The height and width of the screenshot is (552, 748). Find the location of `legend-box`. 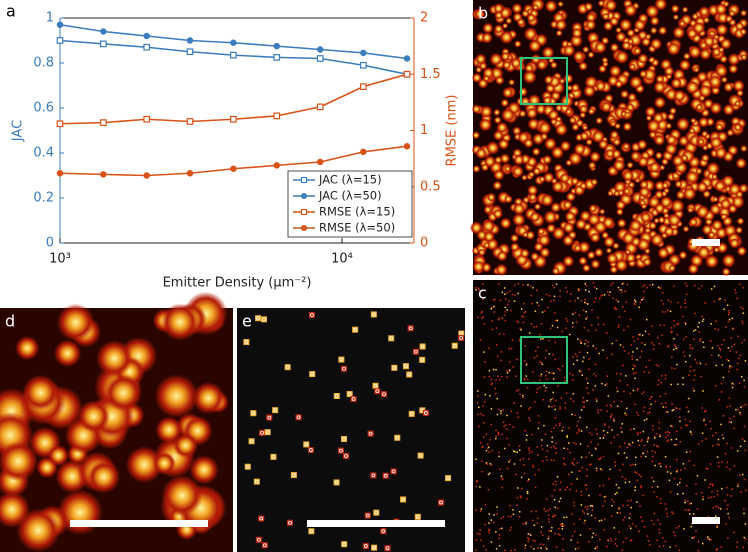

legend-box is located at coordinates (350, 204).